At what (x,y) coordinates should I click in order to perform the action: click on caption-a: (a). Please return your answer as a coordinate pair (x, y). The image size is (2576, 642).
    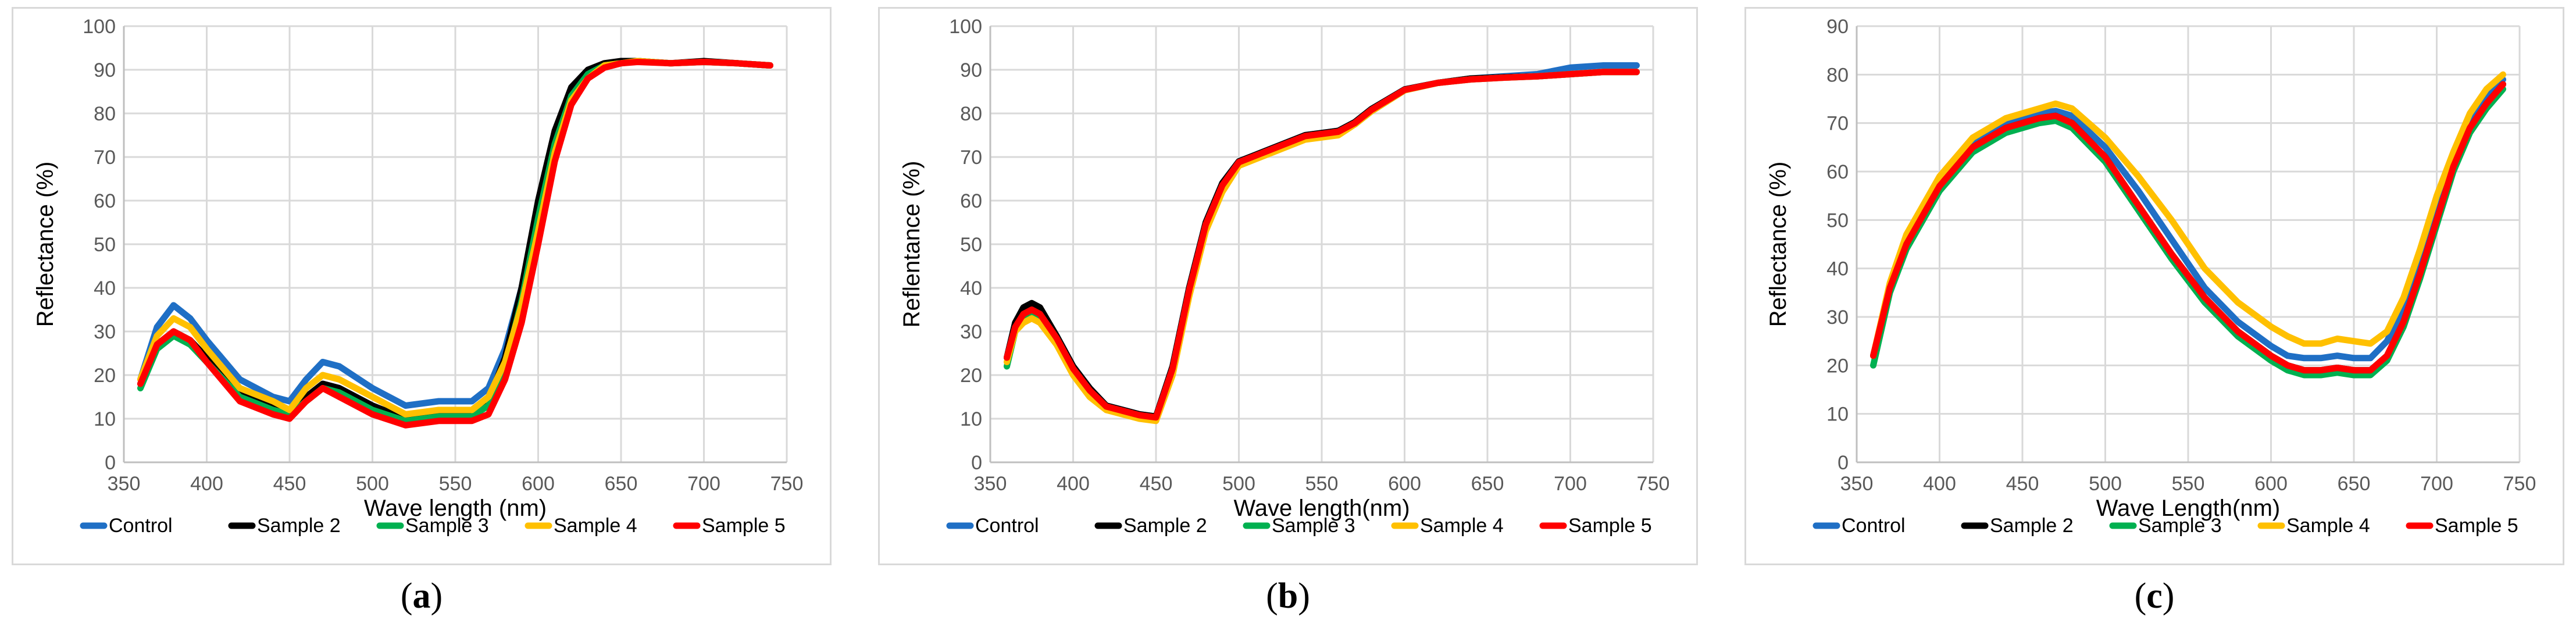
    Looking at the image, I should click on (422, 596).